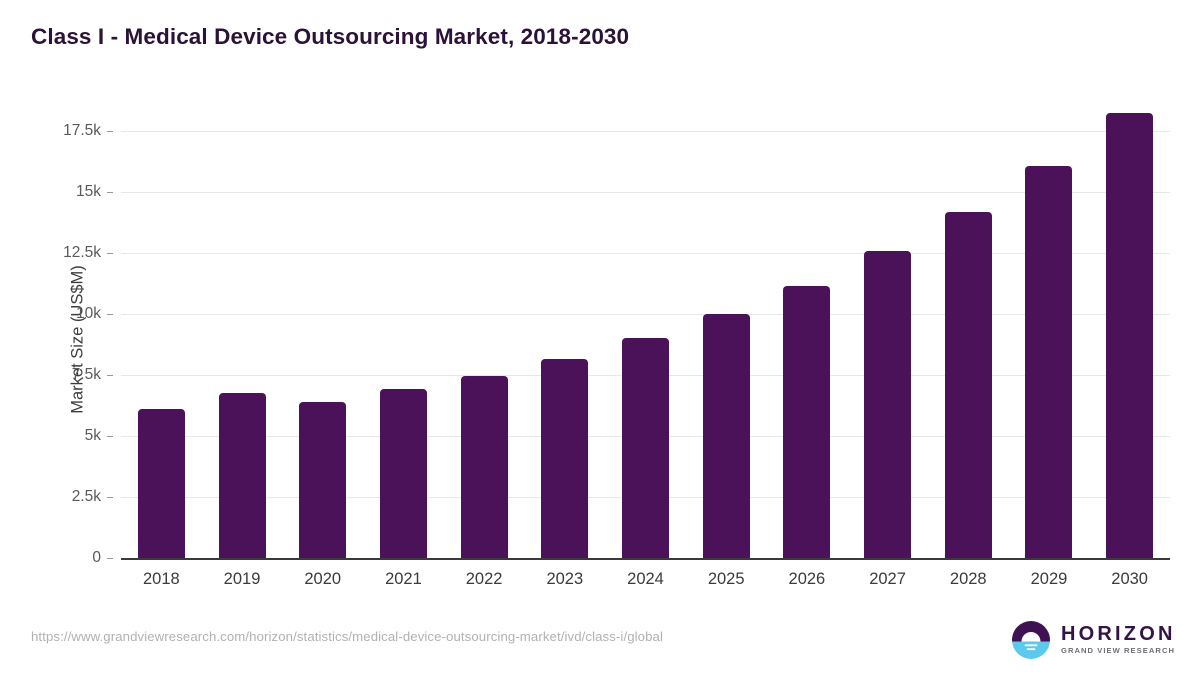 The height and width of the screenshot is (675, 1200). Describe the element at coordinates (323, 579) in the screenshot. I see `x-tick-label: 2020` at that location.